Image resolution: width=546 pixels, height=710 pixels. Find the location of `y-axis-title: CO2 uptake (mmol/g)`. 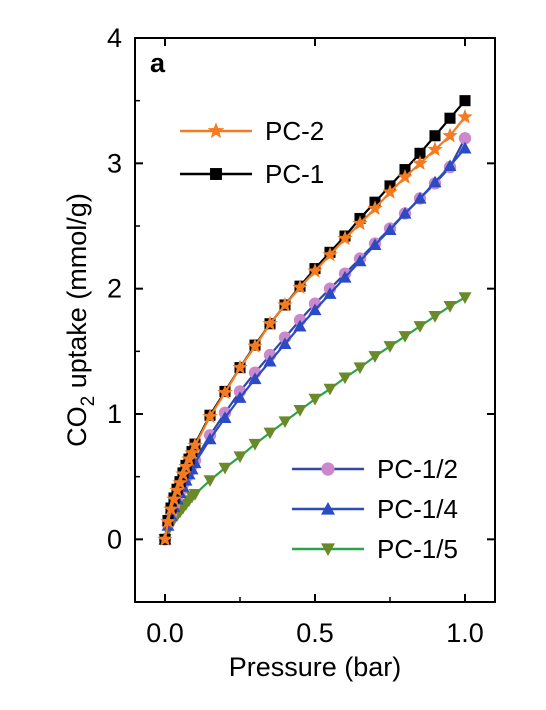

y-axis-title: CO2 uptake (mmol/g) is located at coordinates (80, 320).